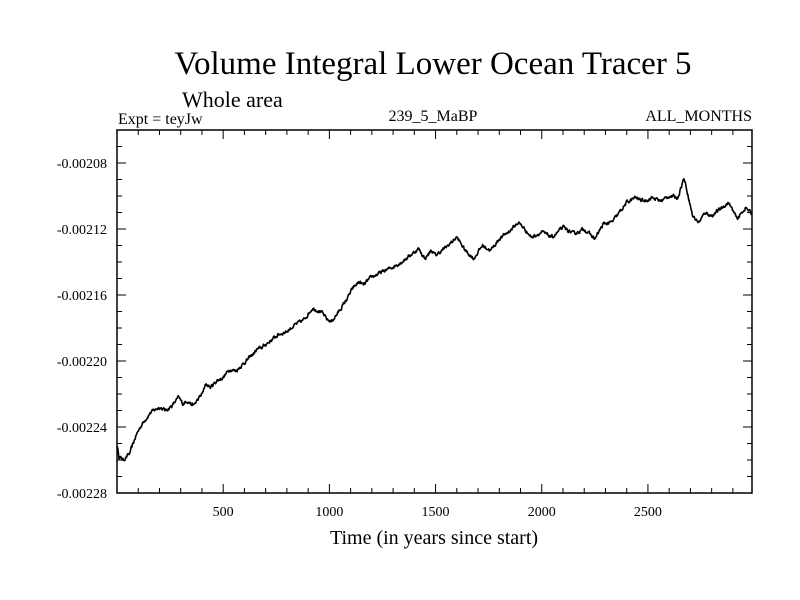 This screenshot has width=800, height=600. Describe the element at coordinates (436, 512) in the screenshot. I see `x-tick-label: 1500` at that location.